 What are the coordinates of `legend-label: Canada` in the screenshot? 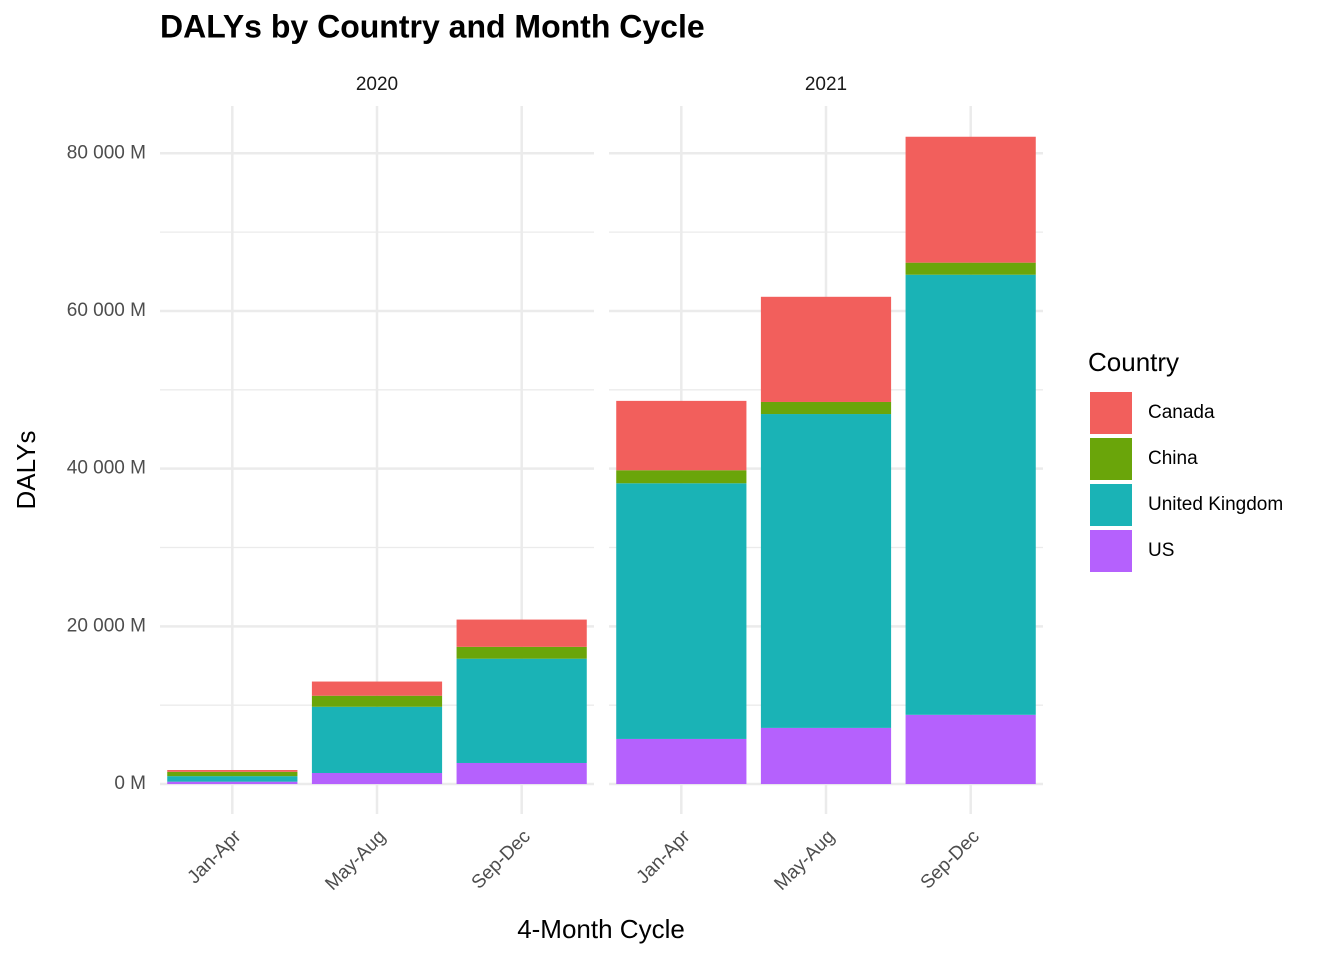 It's located at (1181, 412).